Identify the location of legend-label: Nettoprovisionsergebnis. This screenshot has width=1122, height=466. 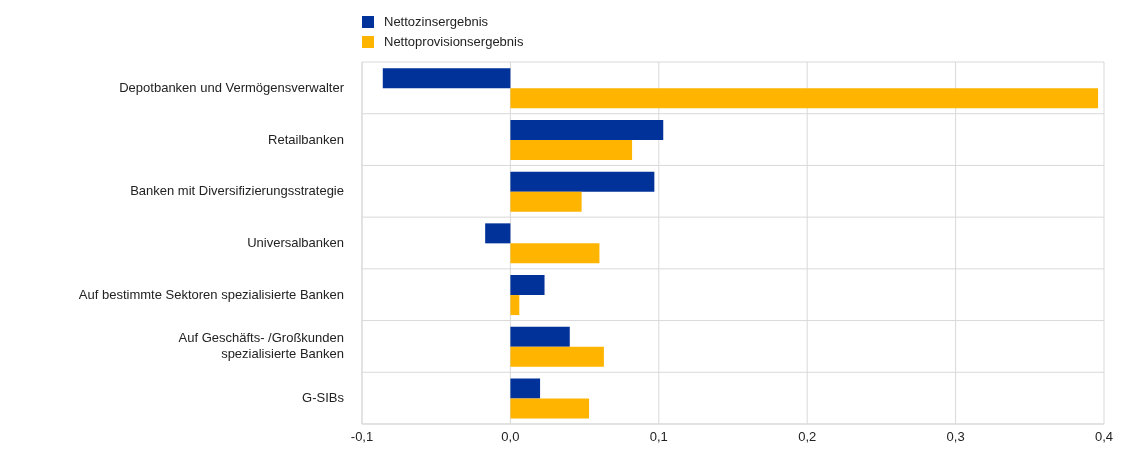
(454, 42).